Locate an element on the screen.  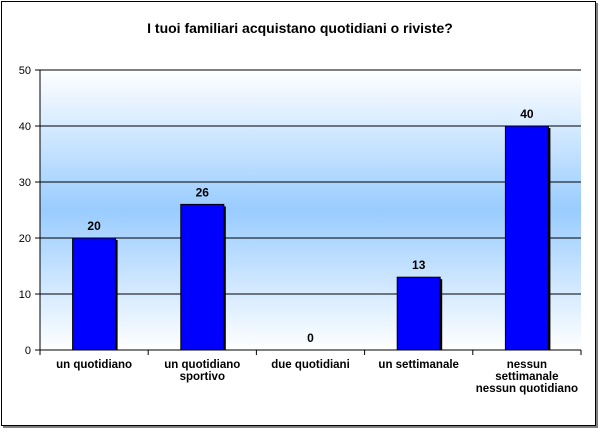
x-category-label-4-line-0: nessun is located at coordinates (527, 365).